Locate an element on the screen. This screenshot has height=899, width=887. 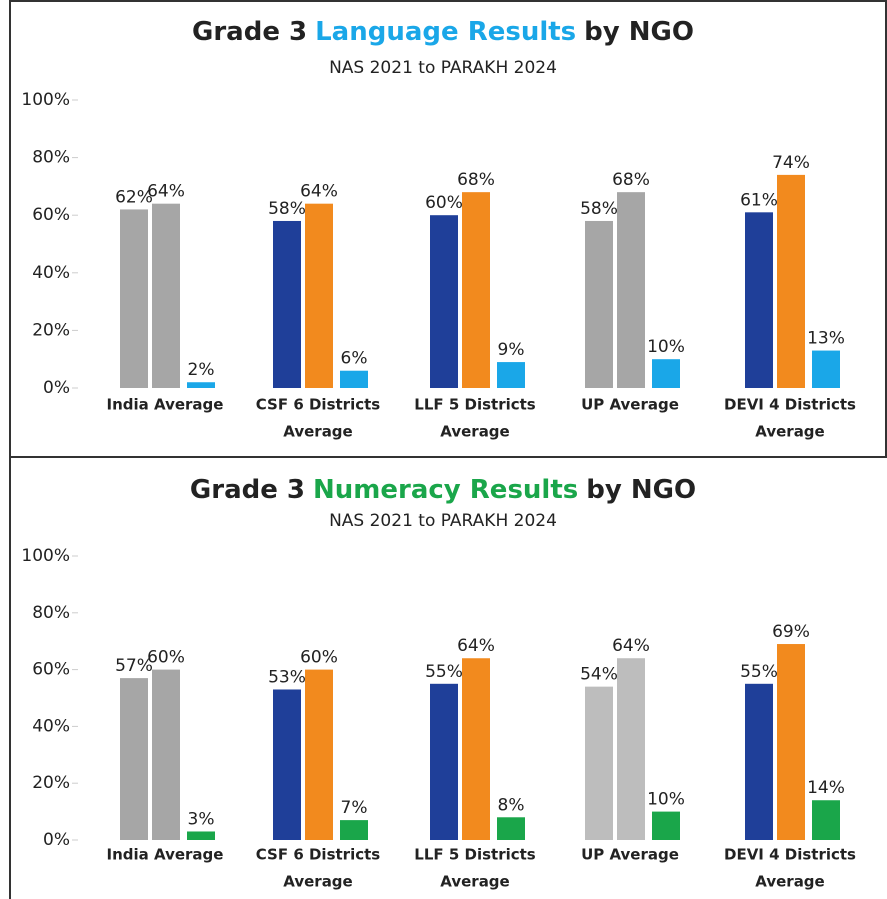
value-label: 62% is located at coordinates (134, 197).